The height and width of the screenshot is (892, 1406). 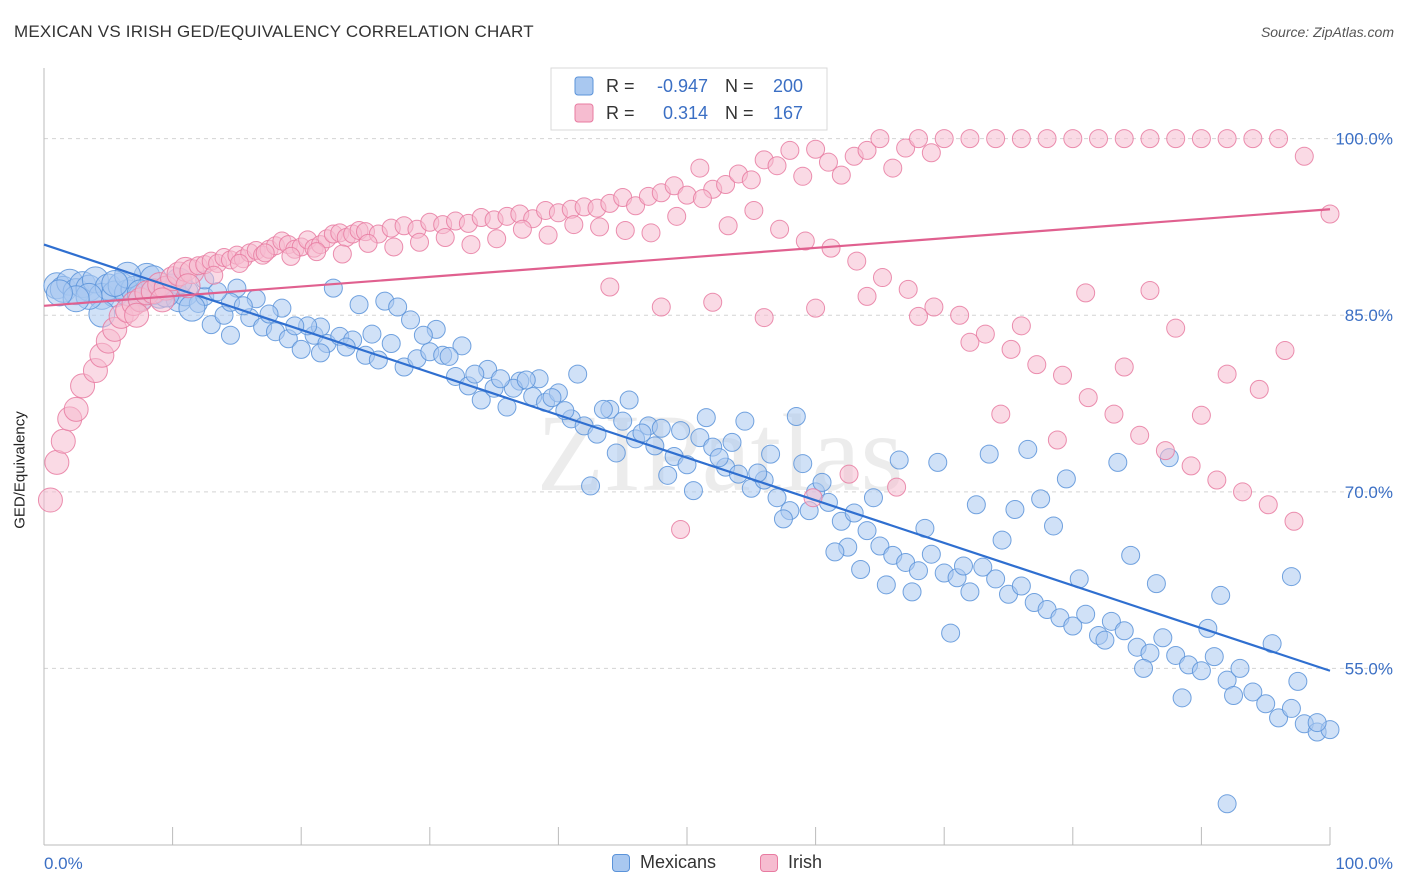 What do you see at coordinates (1364, 139) in the screenshot?
I see `y-tick-label: 100.0%` at bounding box center [1364, 139].